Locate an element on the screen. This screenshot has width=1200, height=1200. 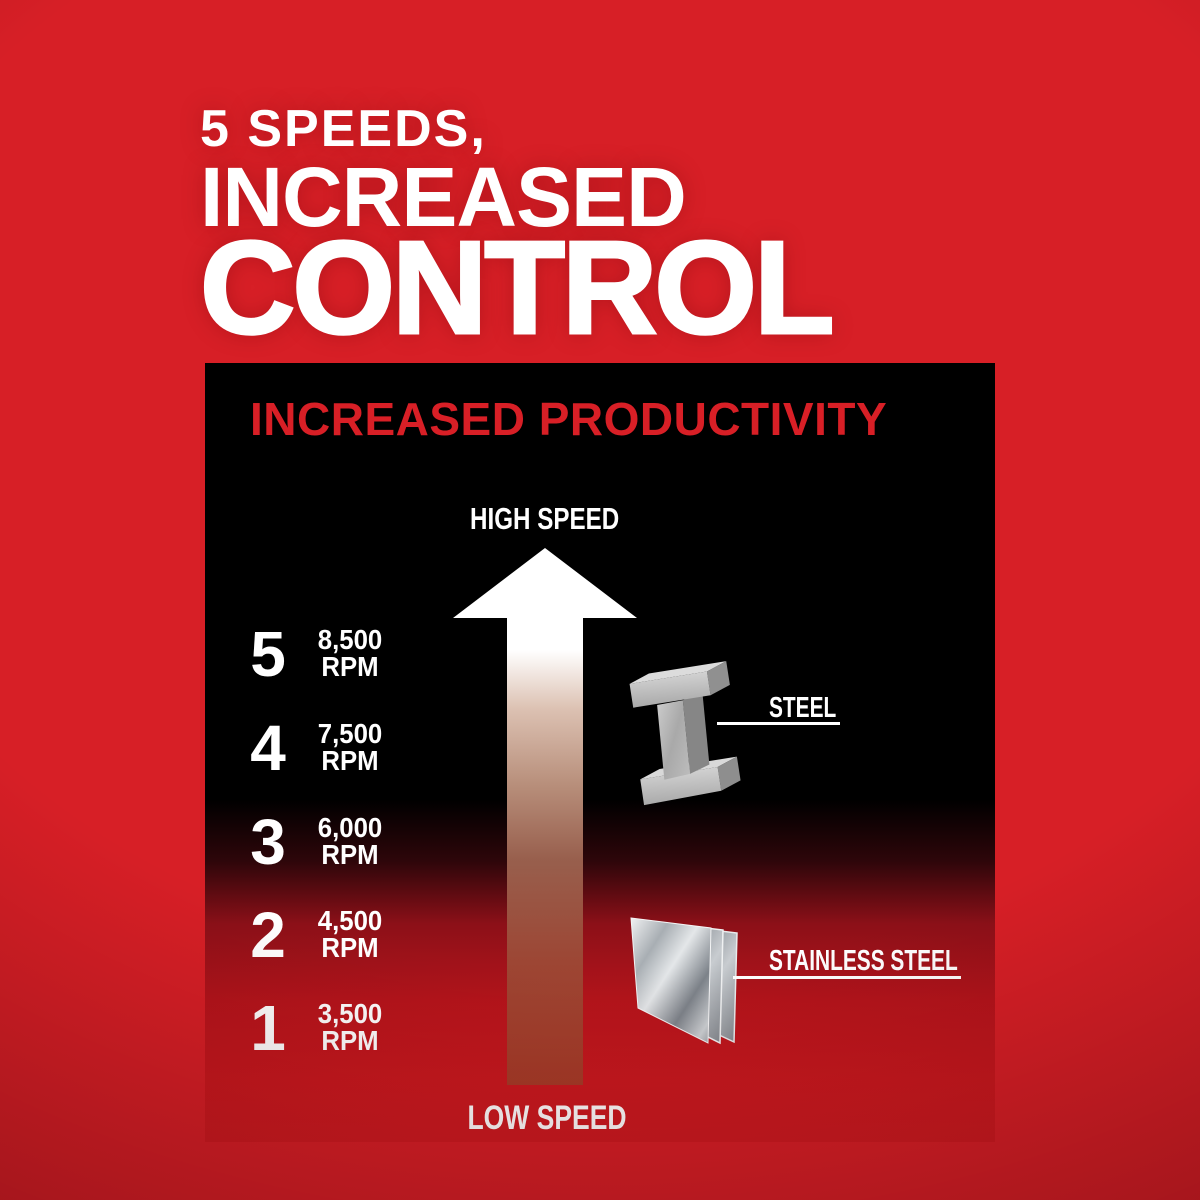
rpm-block: 7,500 RPM is located at coordinates (350, 747).